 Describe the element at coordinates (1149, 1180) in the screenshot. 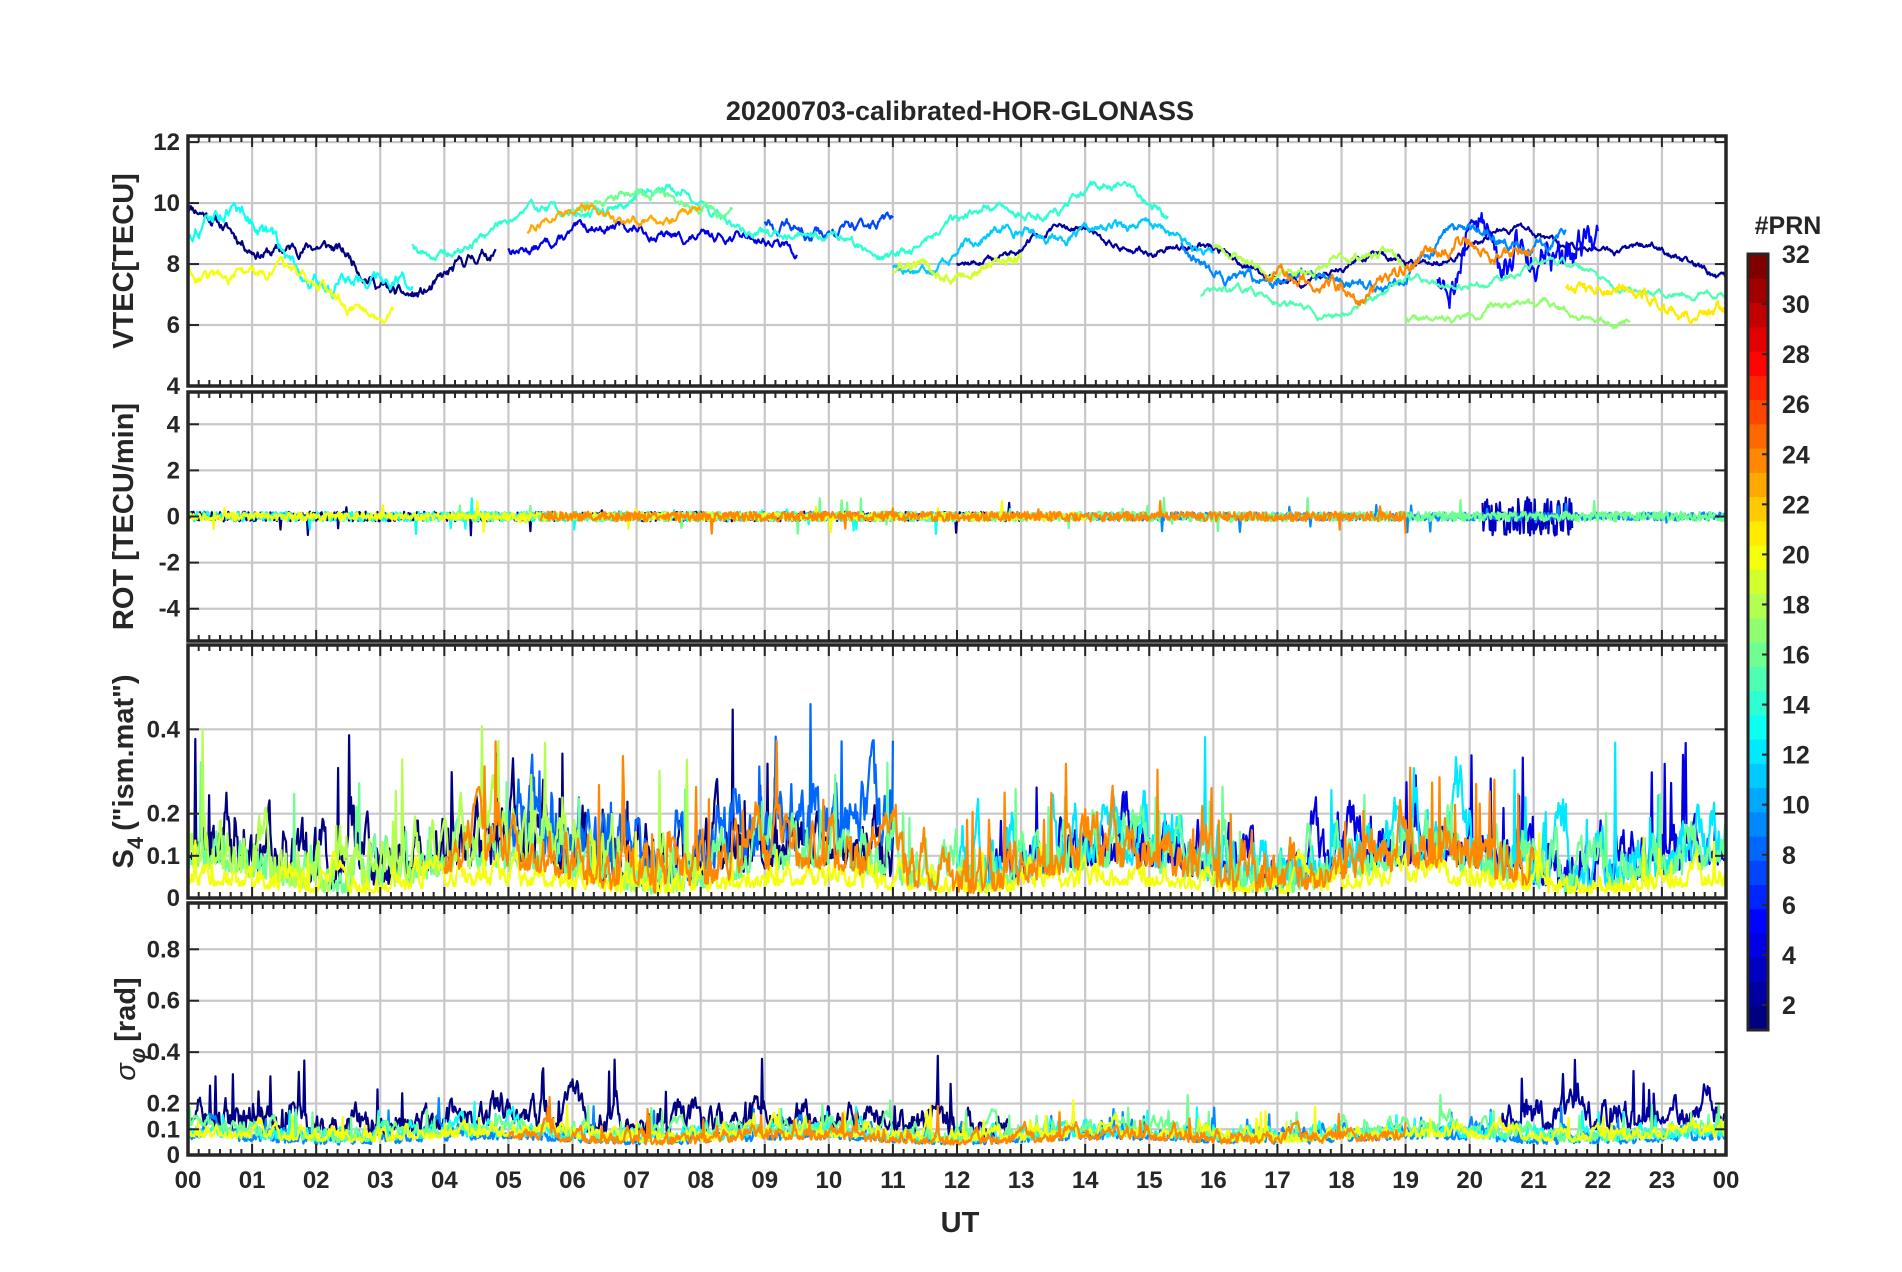

I see `x-tick-label: 15` at that location.